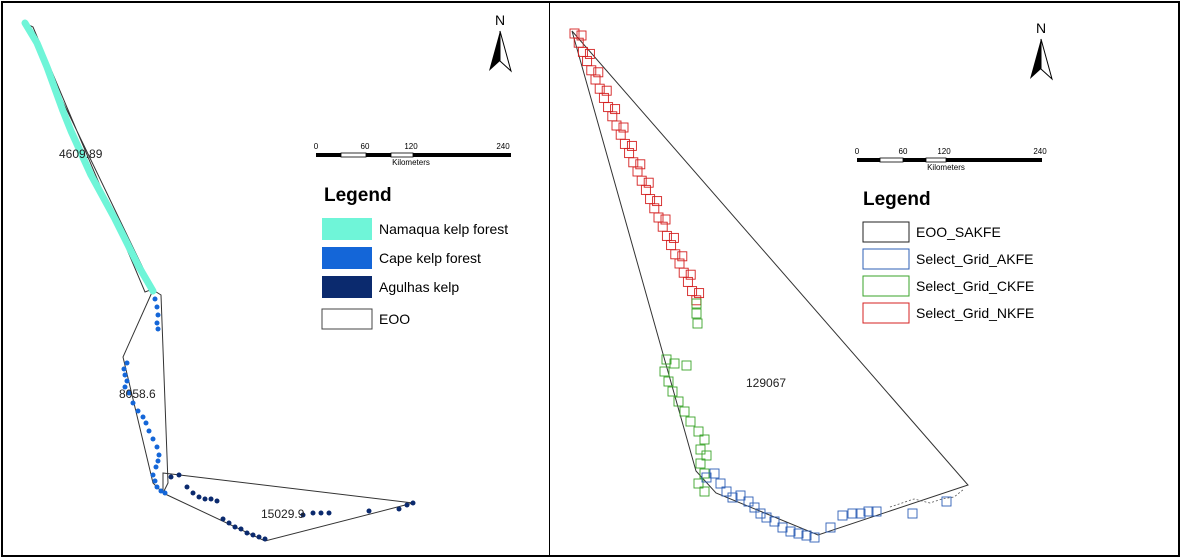  I want to click on namaqua-kelp-forest-region, so click(89, 157).